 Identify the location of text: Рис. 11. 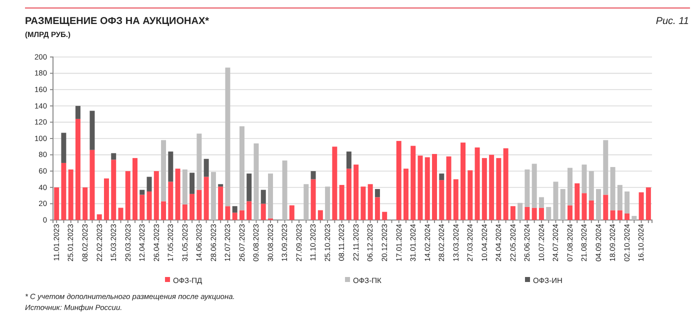
(672, 21).